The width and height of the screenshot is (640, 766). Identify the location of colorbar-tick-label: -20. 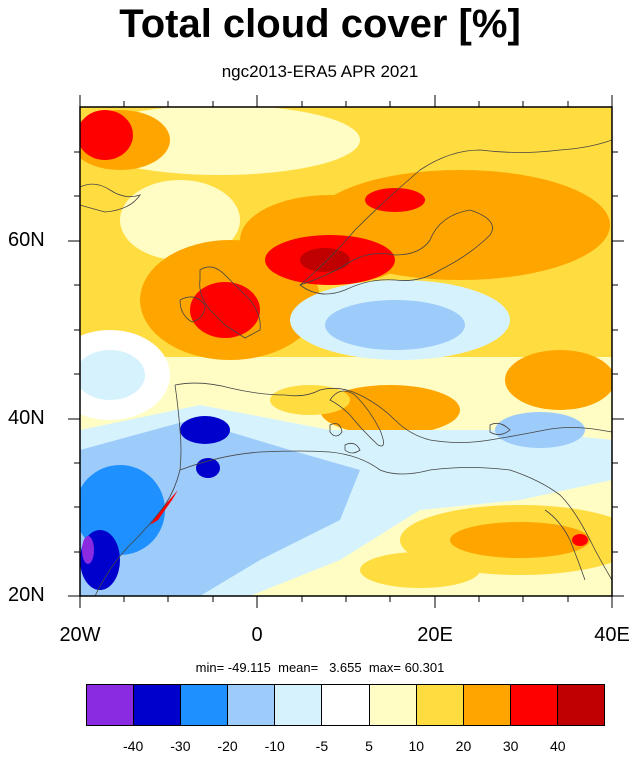
(227, 746).